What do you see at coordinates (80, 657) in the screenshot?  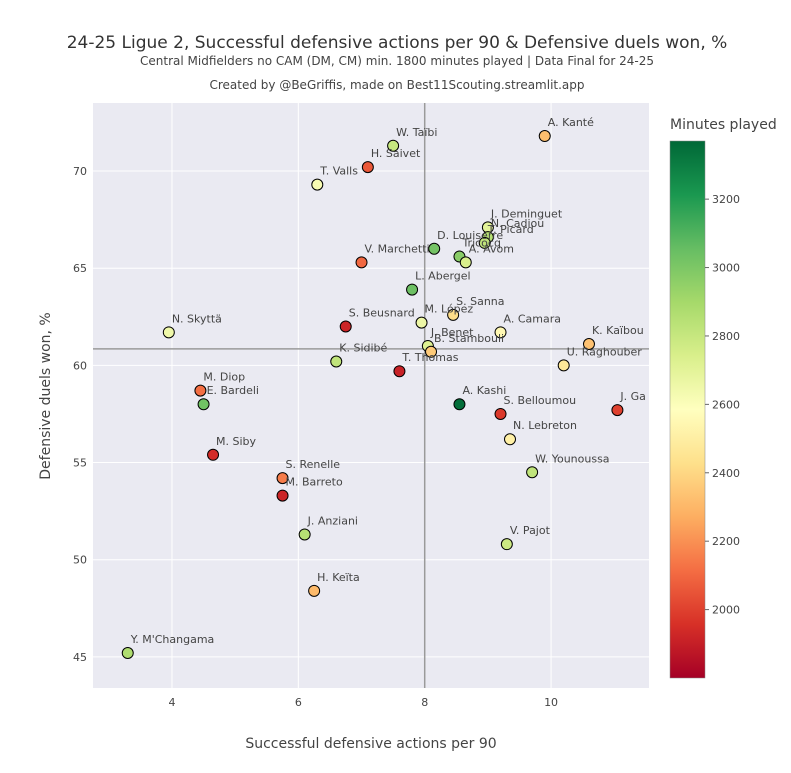 I see `y-tick-label: 45` at bounding box center [80, 657].